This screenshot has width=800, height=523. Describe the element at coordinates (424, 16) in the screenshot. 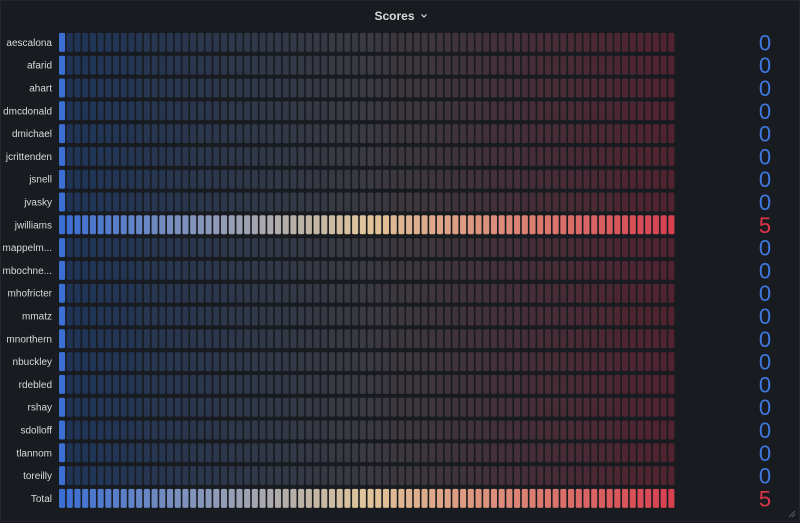

I see `chevron-down-icon` at that location.